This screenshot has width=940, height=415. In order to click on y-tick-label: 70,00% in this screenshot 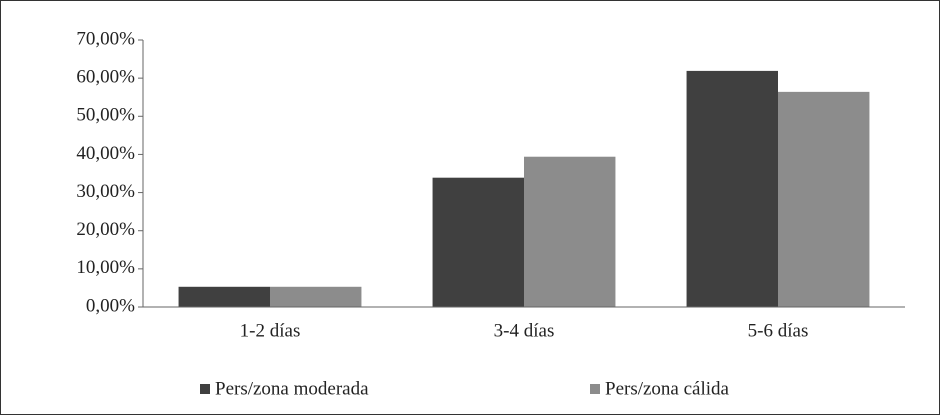, I will do `click(105, 38)`.